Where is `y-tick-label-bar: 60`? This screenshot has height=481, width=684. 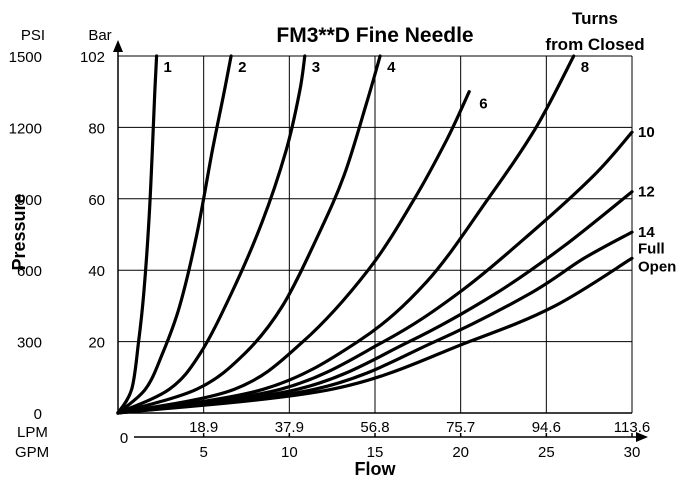
y-tick-label-bar: 60 is located at coordinates (96, 200).